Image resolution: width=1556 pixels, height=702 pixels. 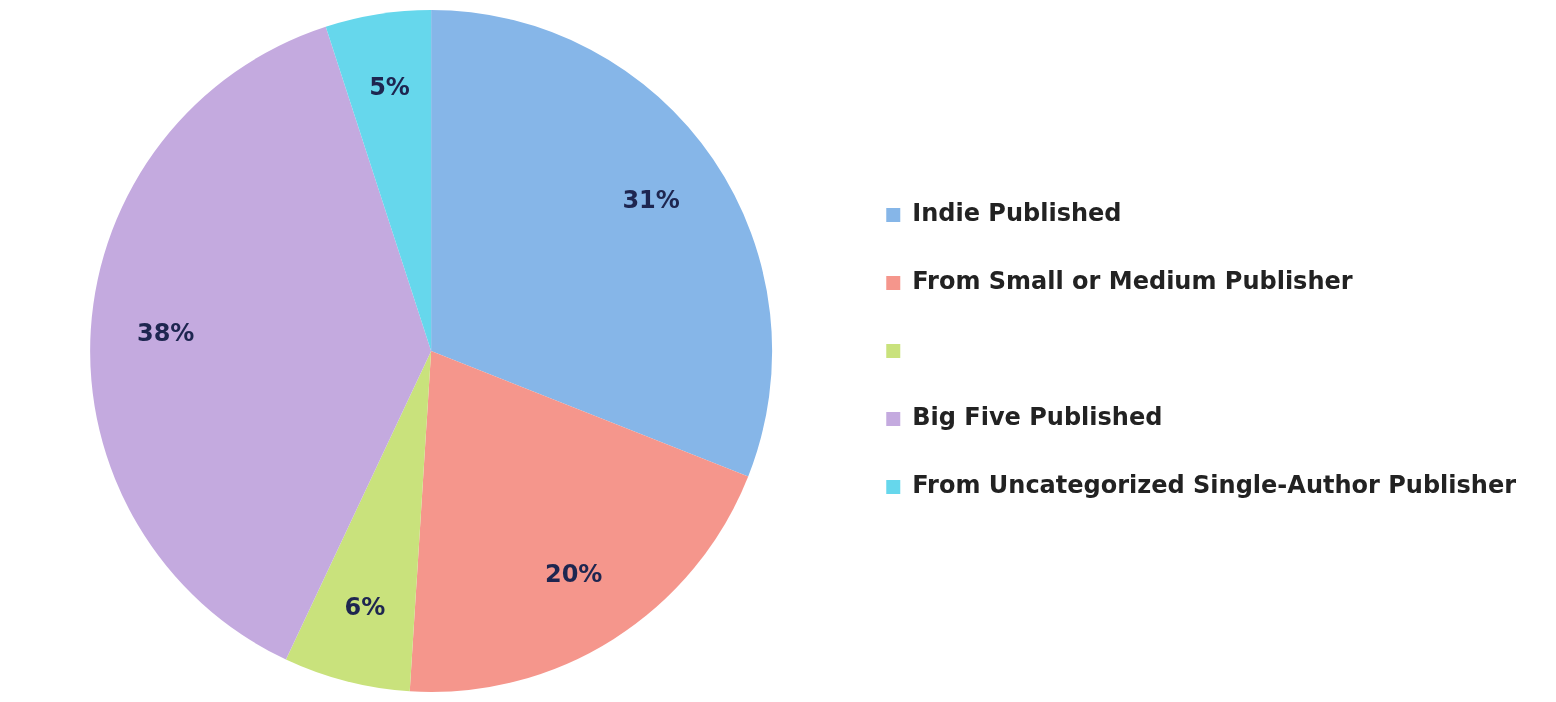 I want to click on data-label: 20%, so click(x=573, y=573).